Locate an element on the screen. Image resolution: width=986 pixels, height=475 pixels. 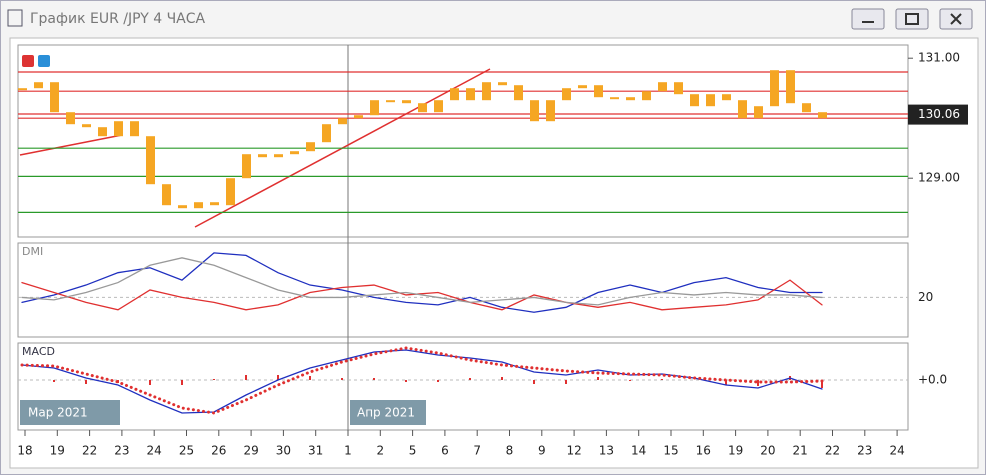
x-tick-label: 8 is located at coordinates (510, 451).